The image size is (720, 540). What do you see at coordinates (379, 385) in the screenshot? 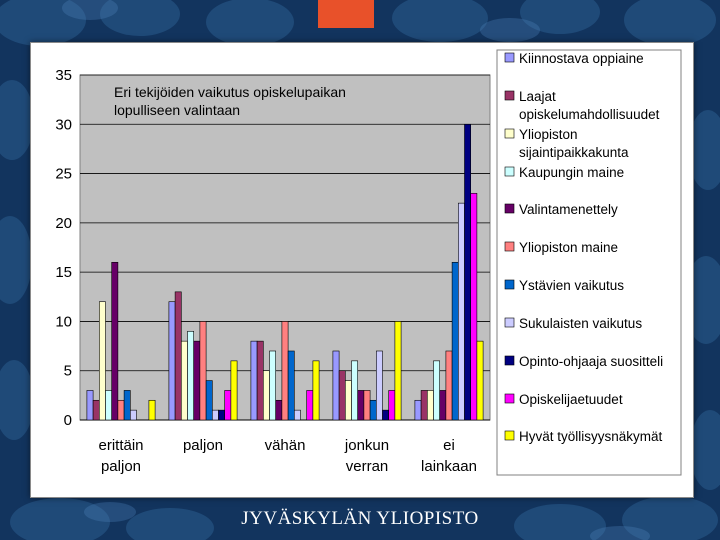
I see `bar-s8-c4` at bounding box center [379, 385].